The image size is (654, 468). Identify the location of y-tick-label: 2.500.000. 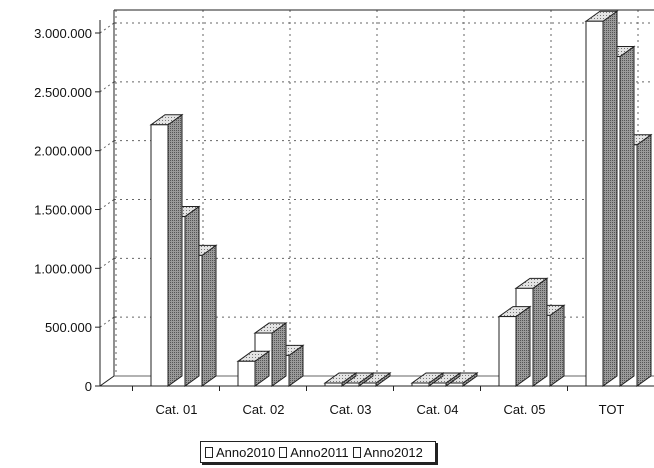
(63, 92).